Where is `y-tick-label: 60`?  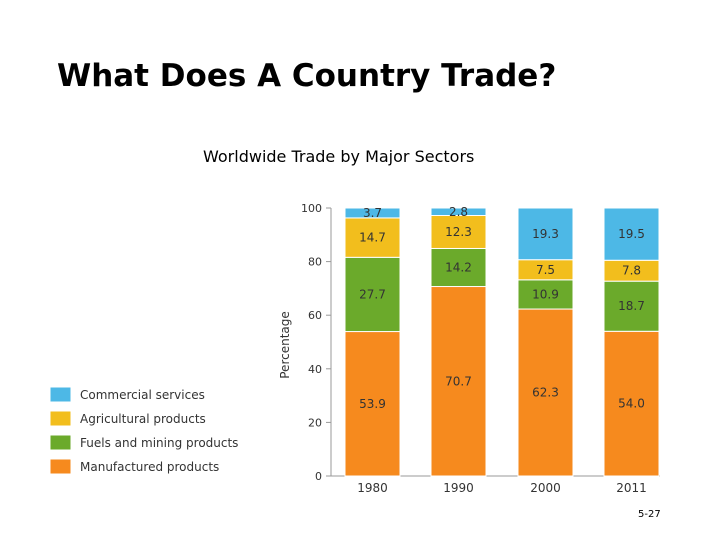 y-tick-label: 60 is located at coordinates (315, 315).